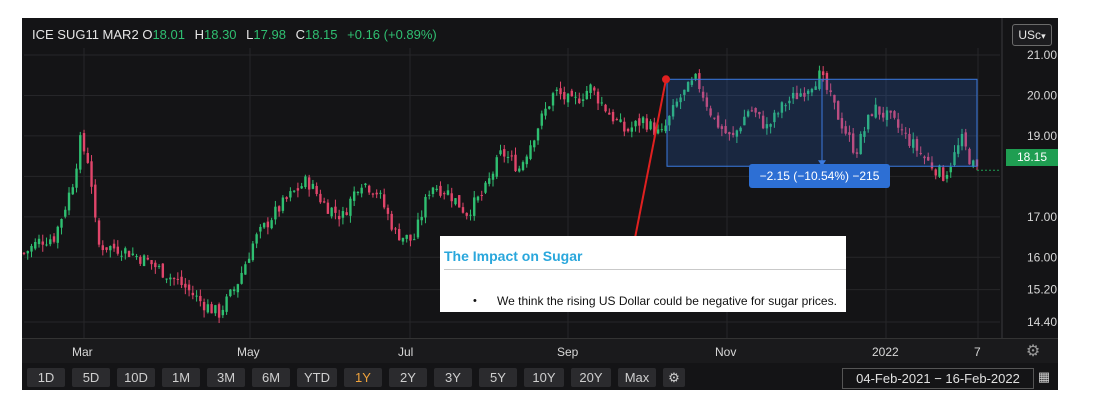  I want to click on x-tick-label: May, so click(248, 352).